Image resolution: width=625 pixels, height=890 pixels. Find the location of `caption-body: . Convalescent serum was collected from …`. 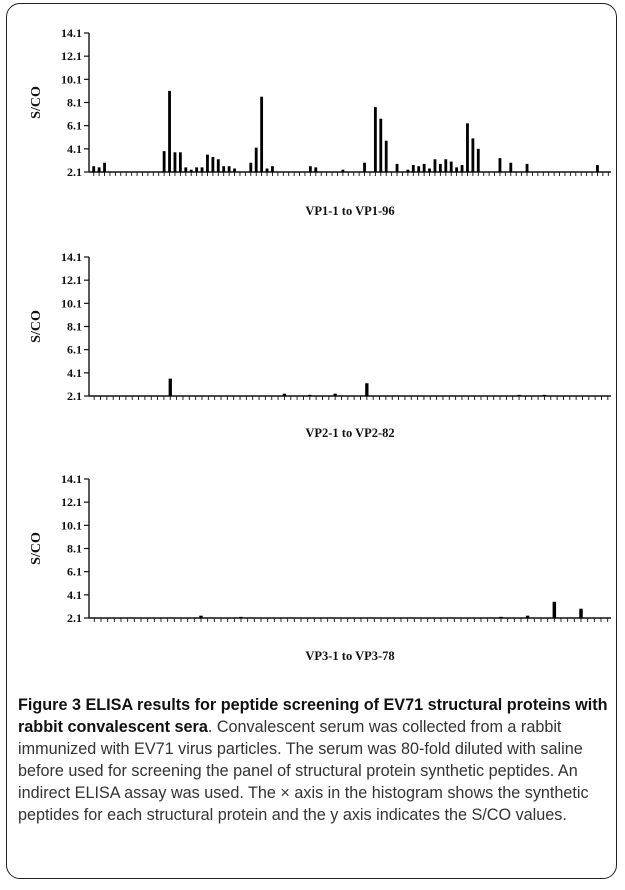

caption-body: . Convalescent serum was collected from … is located at coordinates (303, 771).